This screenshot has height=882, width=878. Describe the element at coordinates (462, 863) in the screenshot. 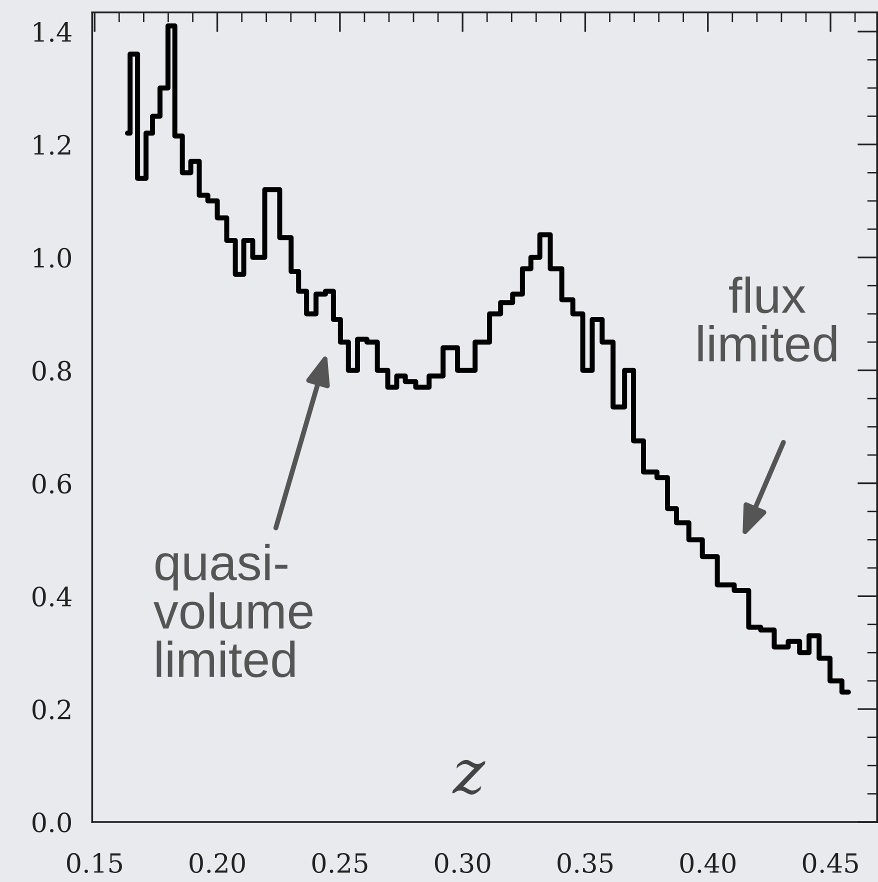

I see `x-tick-label: 0.30` at that location.